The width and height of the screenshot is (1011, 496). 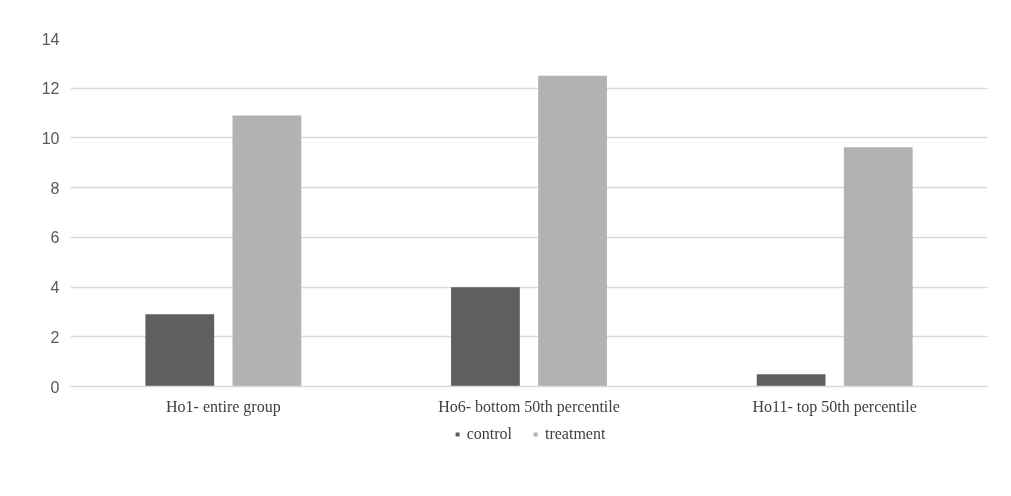 I want to click on y-tick-label: 10, so click(x=50, y=138).